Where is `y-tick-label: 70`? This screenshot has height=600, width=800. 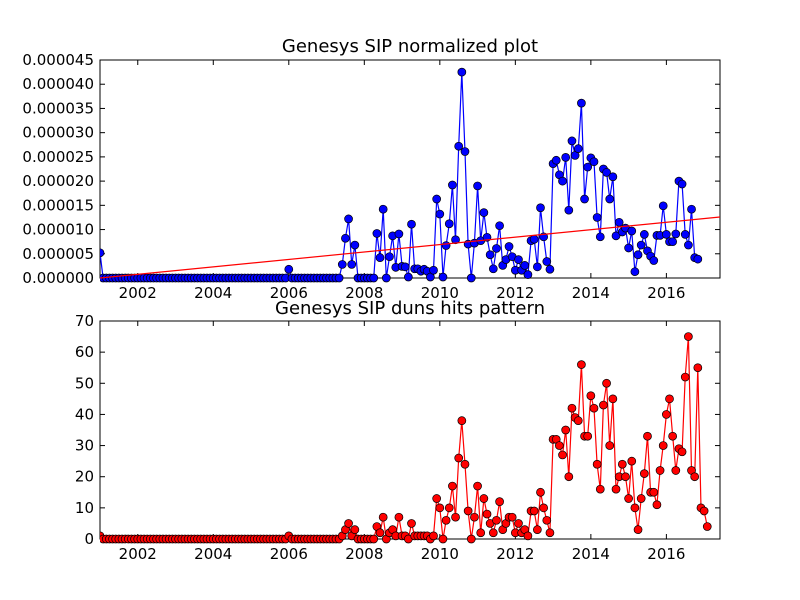
y-tick-label: 70 is located at coordinates (84, 321).